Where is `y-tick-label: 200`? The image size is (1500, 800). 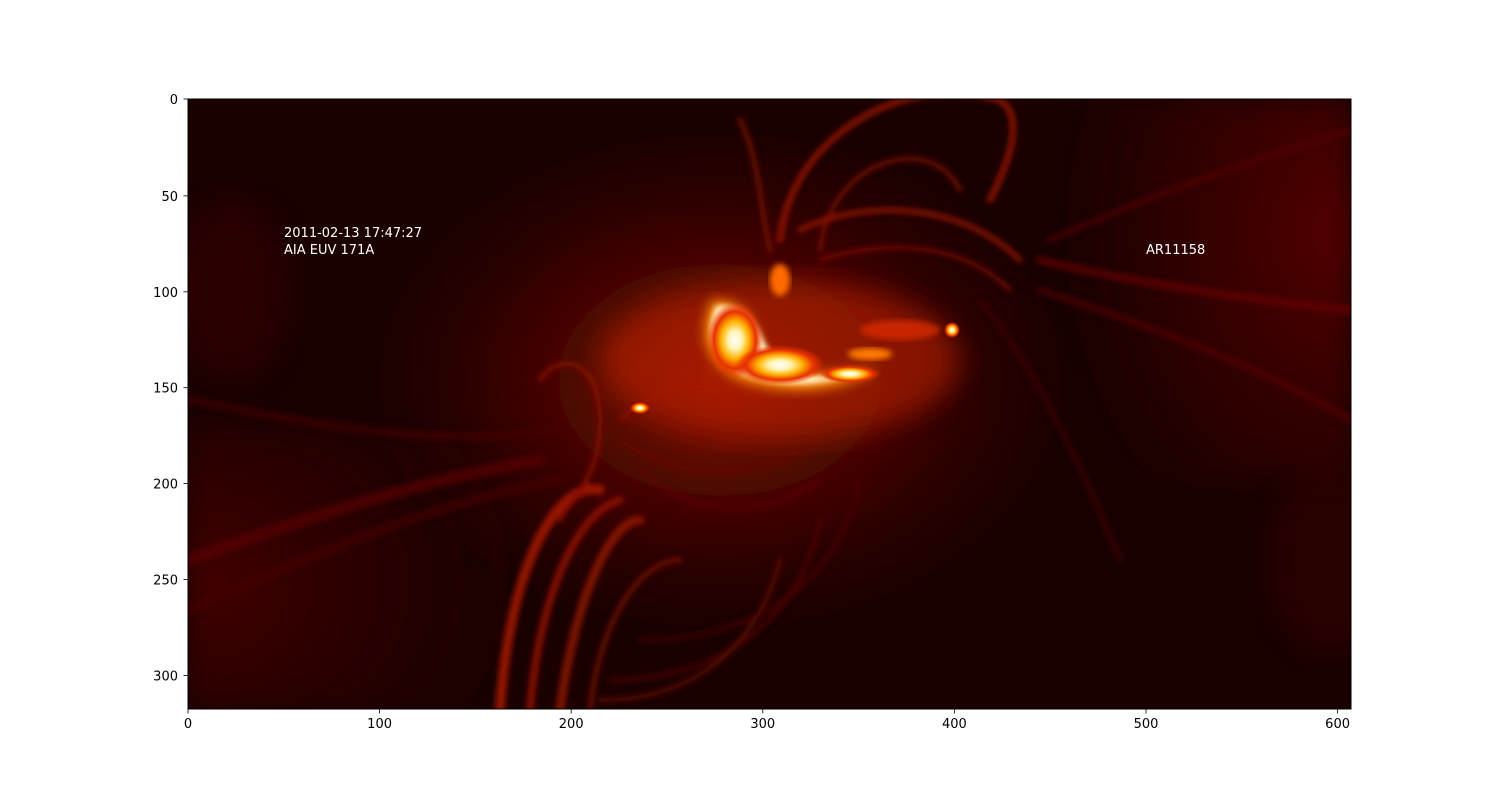 y-tick-label: 200 is located at coordinates (165, 485).